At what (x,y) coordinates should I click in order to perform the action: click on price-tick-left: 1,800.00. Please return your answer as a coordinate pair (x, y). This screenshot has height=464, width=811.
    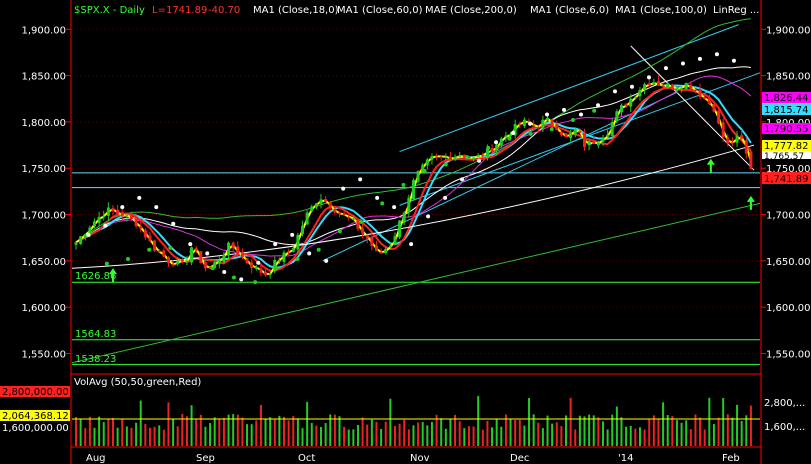
    Looking at the image, I should click on (43, 123).